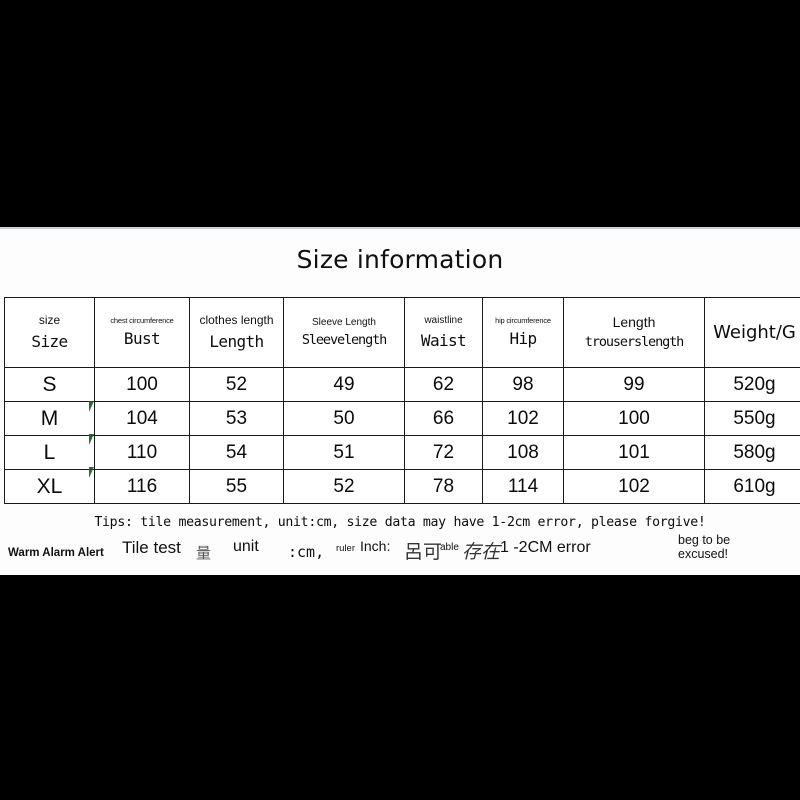 The height and width of the screenshot is (800, 800). I want to click on overlay-beg-to-be-excused: beg to be excused!, so click(704, 547).